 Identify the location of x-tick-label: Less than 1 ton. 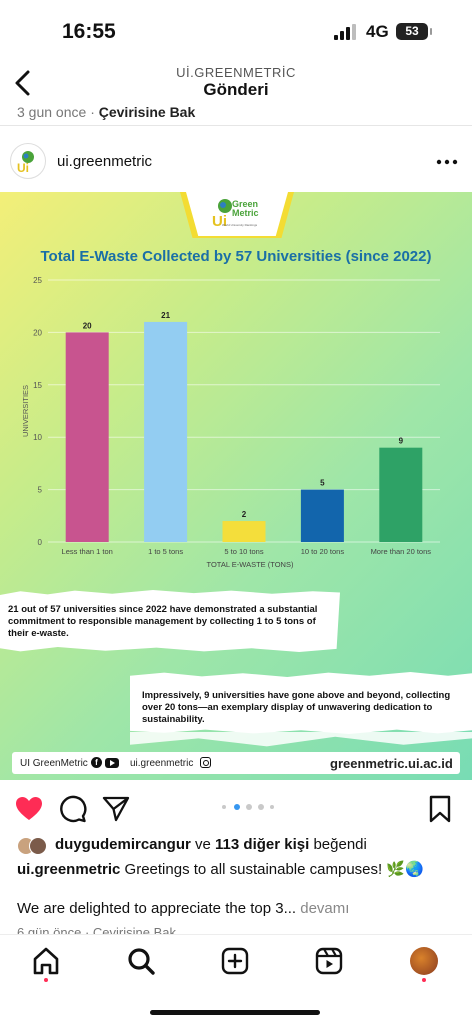
(87, 551).